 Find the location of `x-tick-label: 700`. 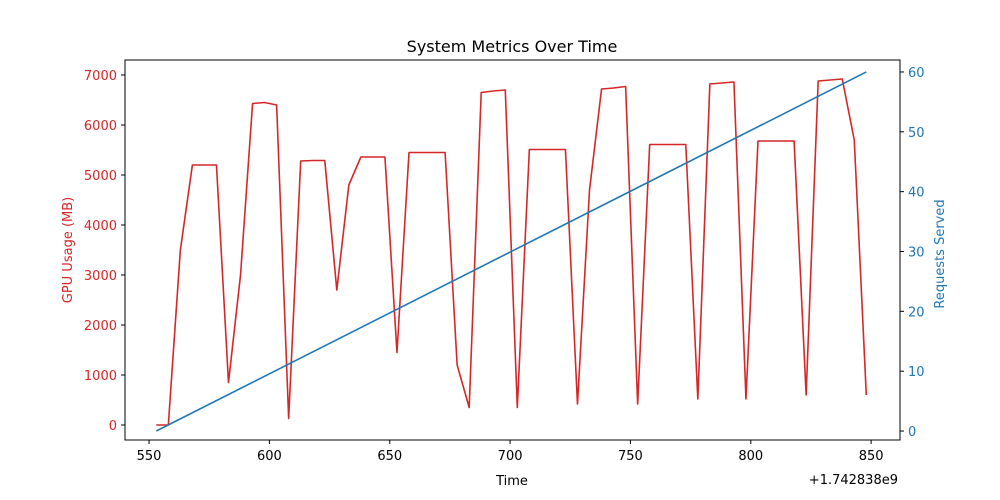

x-tick-label: 700 is located at coordinates (510, 456).